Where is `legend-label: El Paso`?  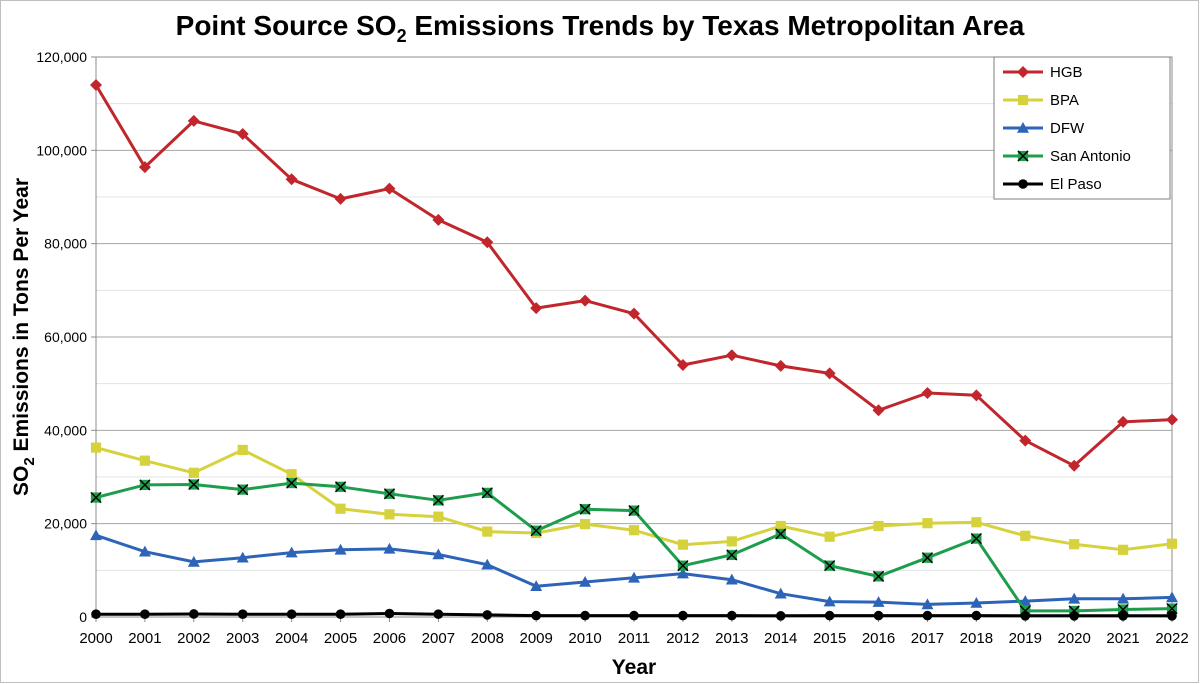
legend-label: El Paso is located at coordinates (1076, 184).